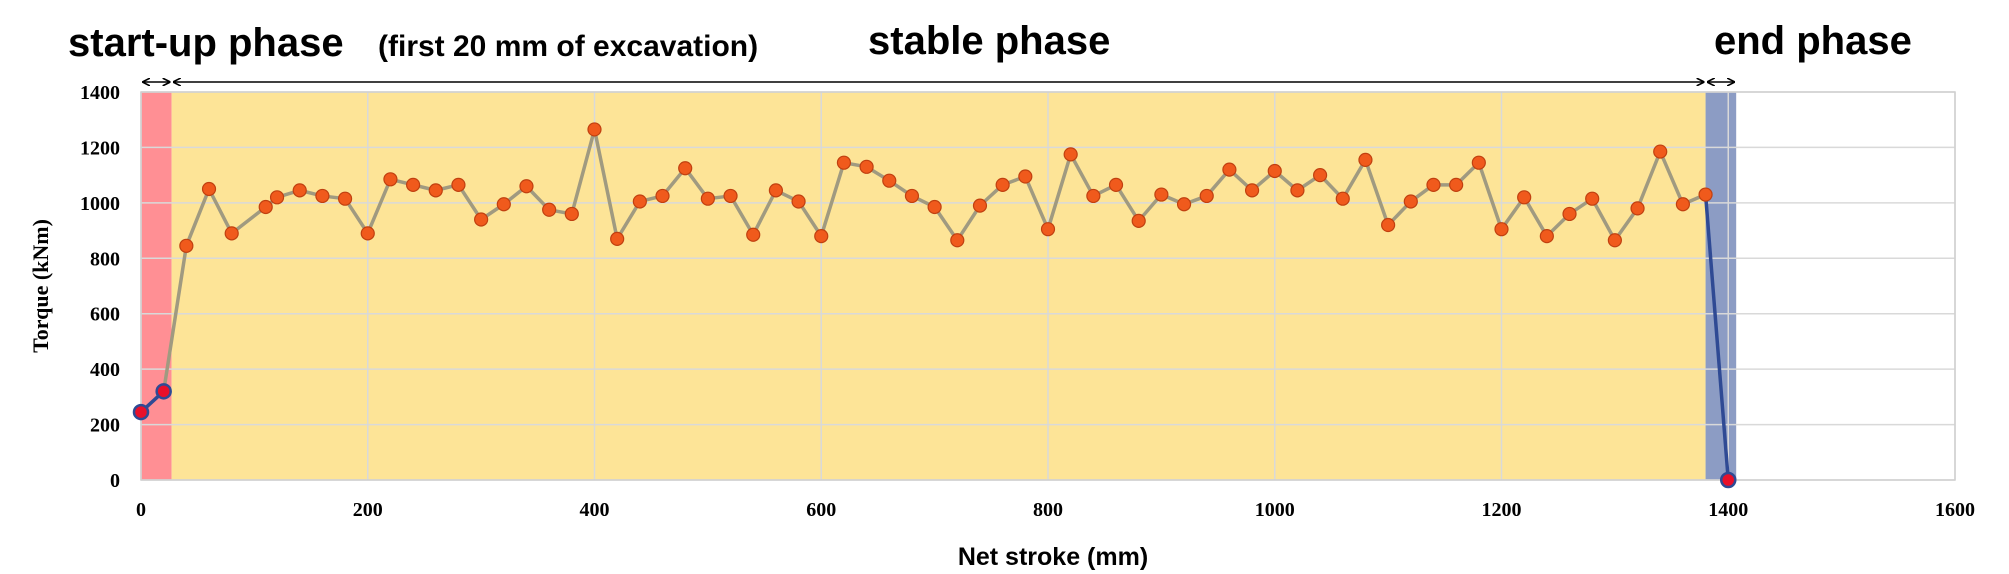 This screenshot has height=574, width=2009. Describe the element at coordinates (156, 286) in the screenshot. I see `phase-band-startup` at that location.